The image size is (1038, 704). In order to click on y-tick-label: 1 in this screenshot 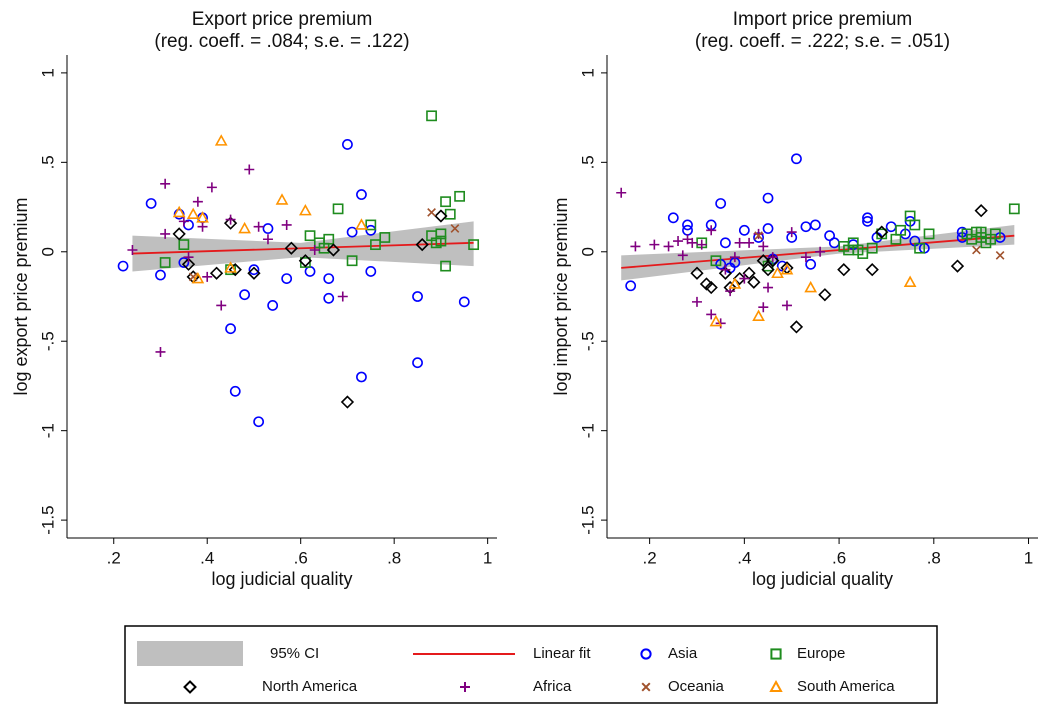, I will do `click(587, 72)`.